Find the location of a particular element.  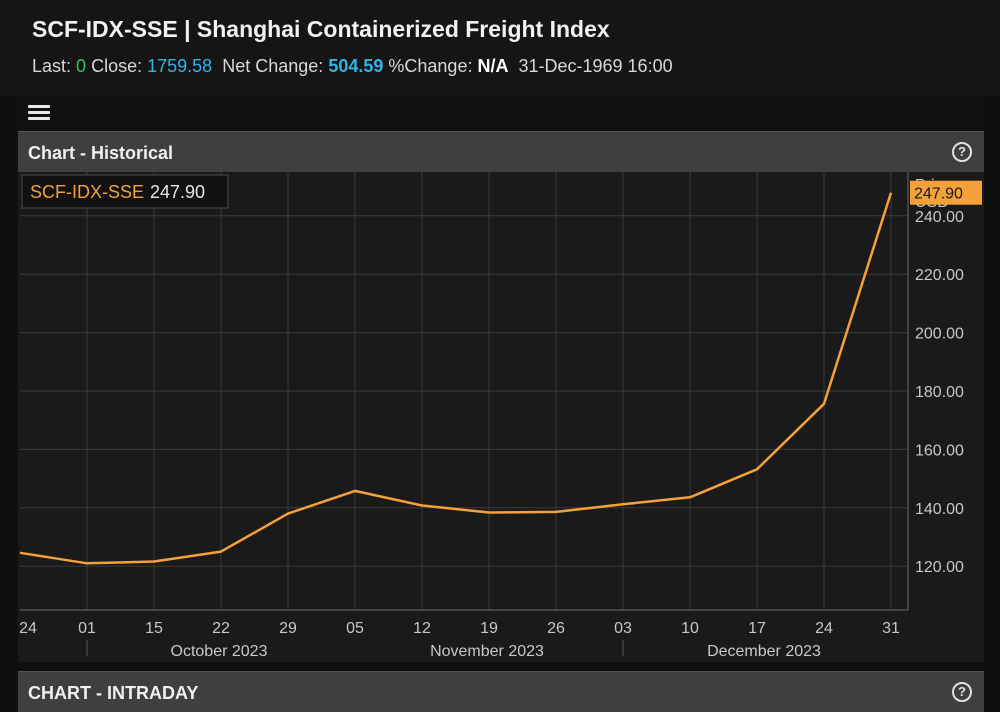

last-value-badge is located at coordinates (946, 192).